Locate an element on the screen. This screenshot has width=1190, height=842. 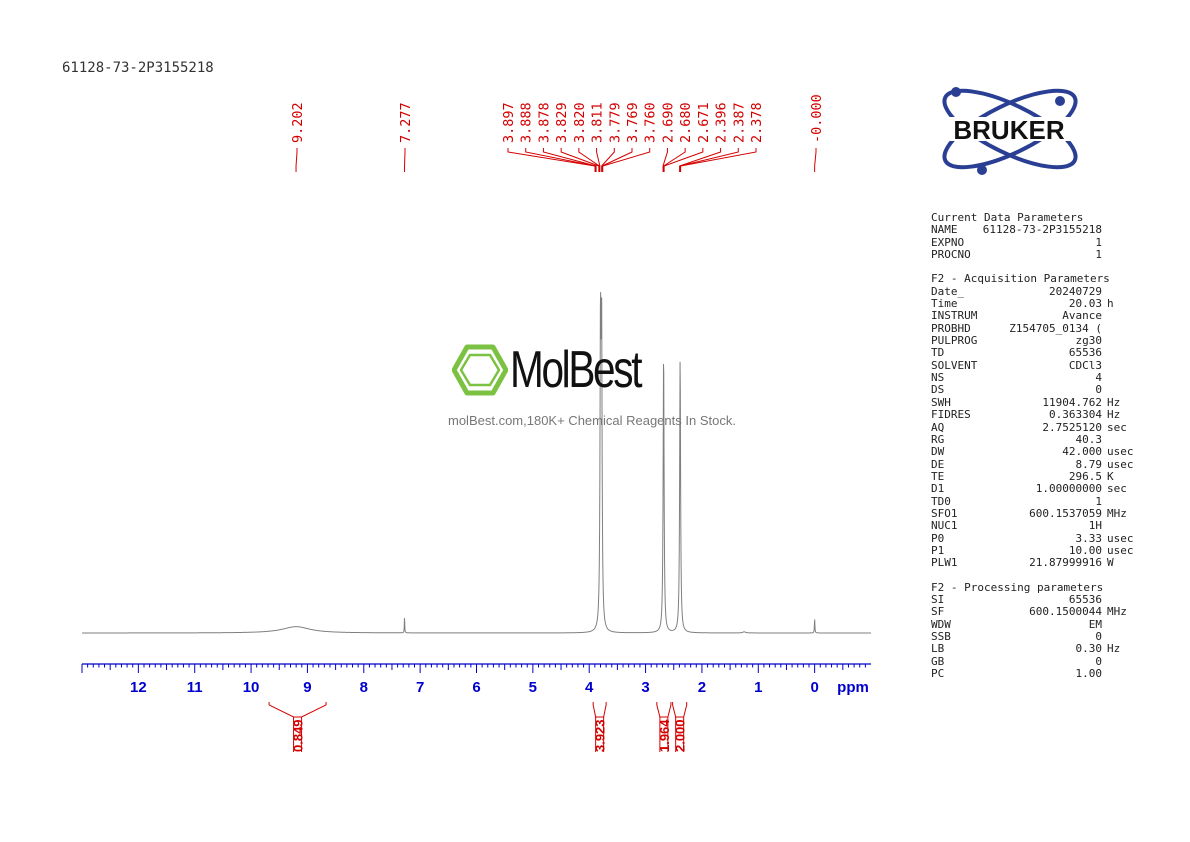
param-key: RG is located at coordinates (938, 439).